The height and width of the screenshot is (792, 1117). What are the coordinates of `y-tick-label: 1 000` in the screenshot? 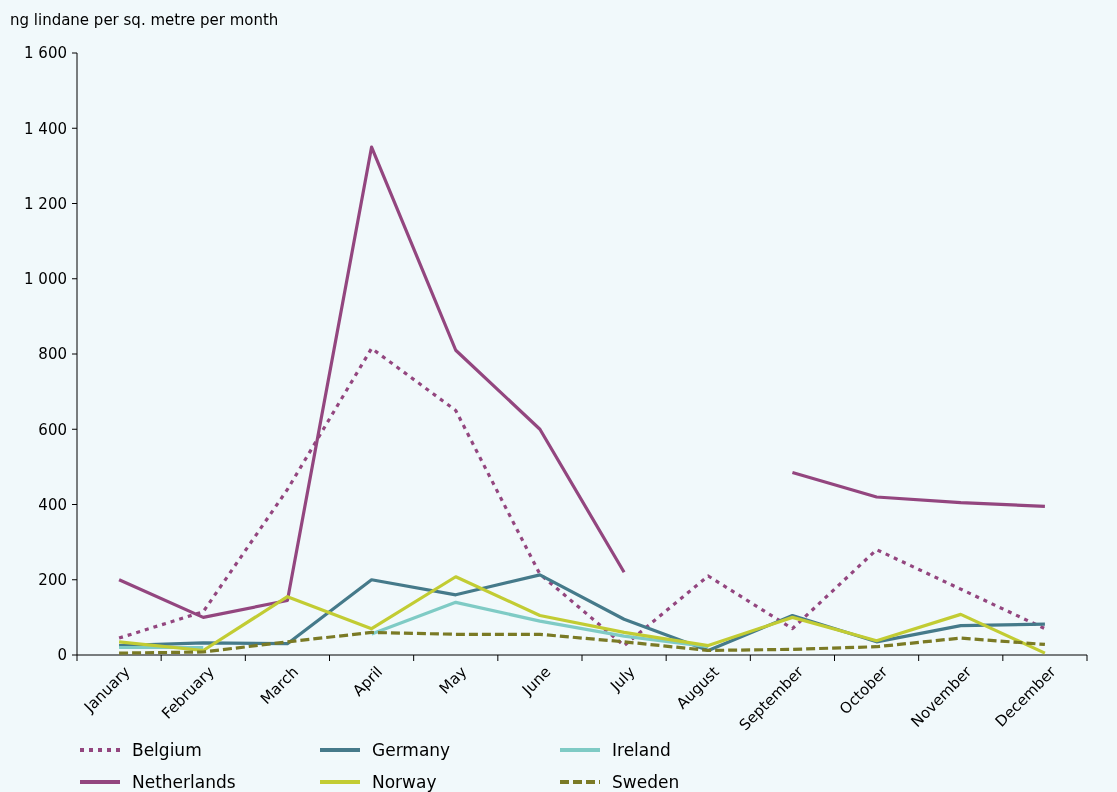 It's located at (45, 279).